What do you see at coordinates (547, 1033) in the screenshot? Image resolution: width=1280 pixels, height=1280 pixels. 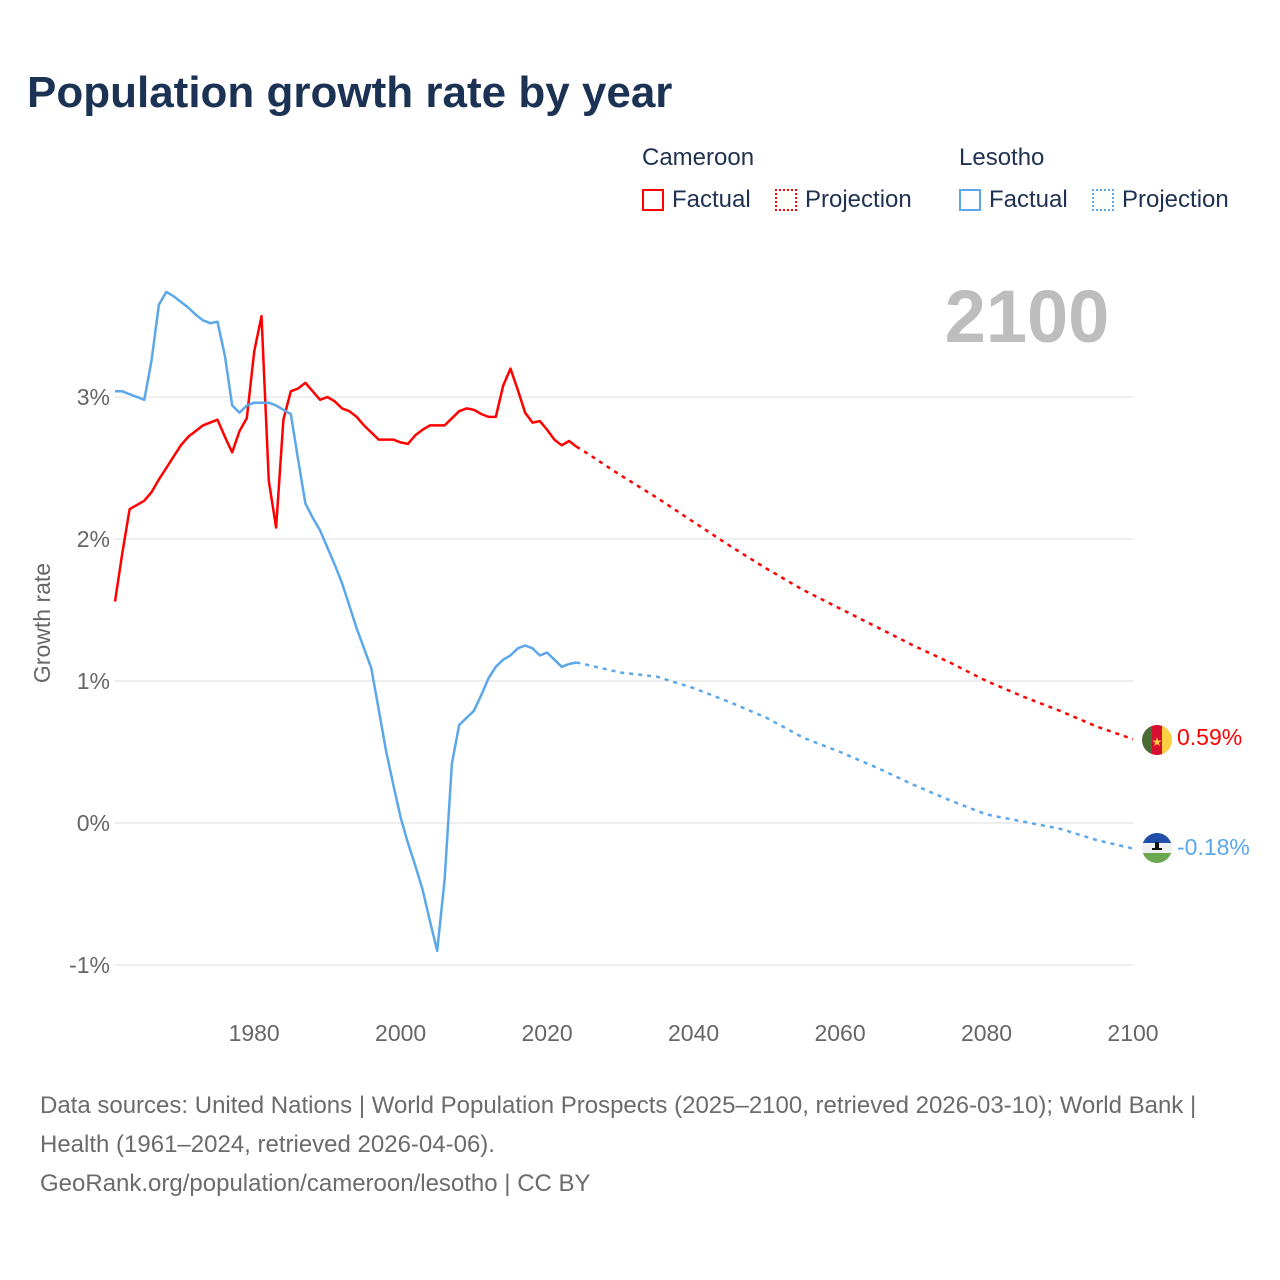 I see `x-tick-label: 2020` at bounding box center [547, 1033].